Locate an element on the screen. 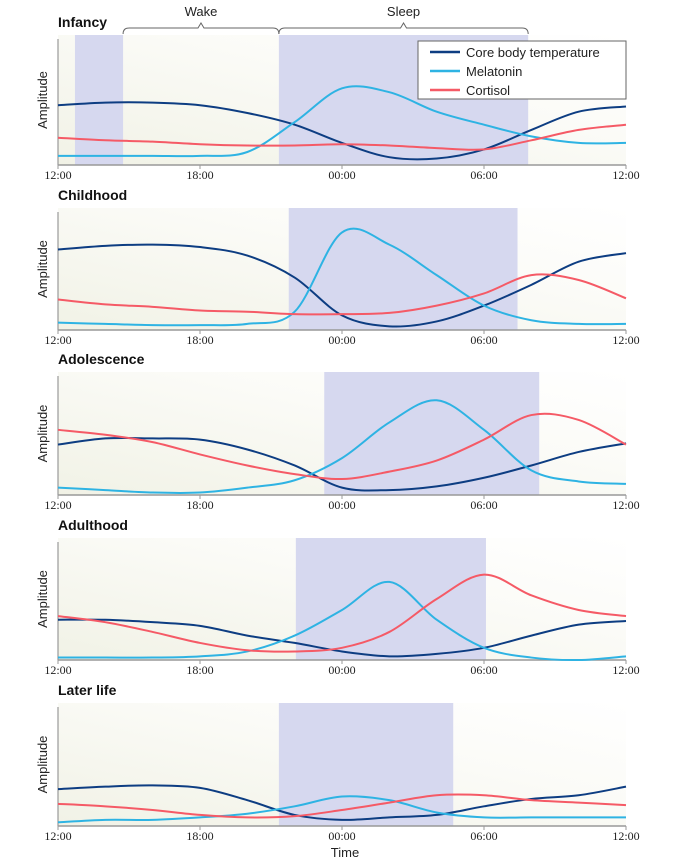 The height and width of the screenshot is (864, 689). panel-title: Later life is located at coordinates (87, 690).